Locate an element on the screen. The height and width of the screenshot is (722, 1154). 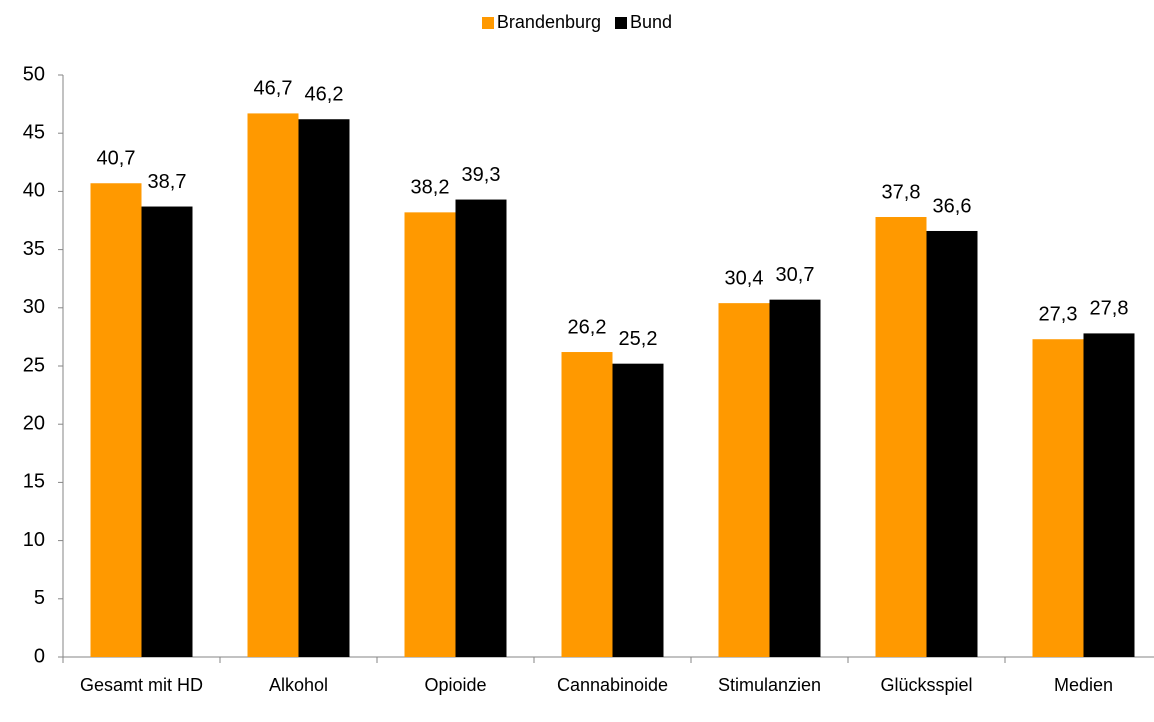
data-label: 30,7 is located at coordinates (795, 275).